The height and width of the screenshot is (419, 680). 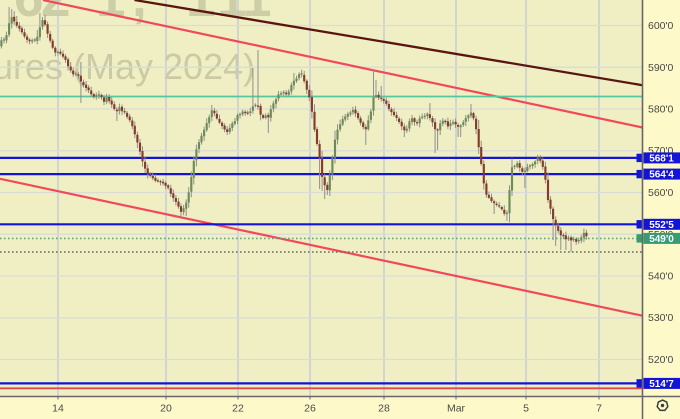 What do you see at coordinates (661, 360) in the screenshot?
I see `svg-text: 520'0` at bounding box center [661, 360].